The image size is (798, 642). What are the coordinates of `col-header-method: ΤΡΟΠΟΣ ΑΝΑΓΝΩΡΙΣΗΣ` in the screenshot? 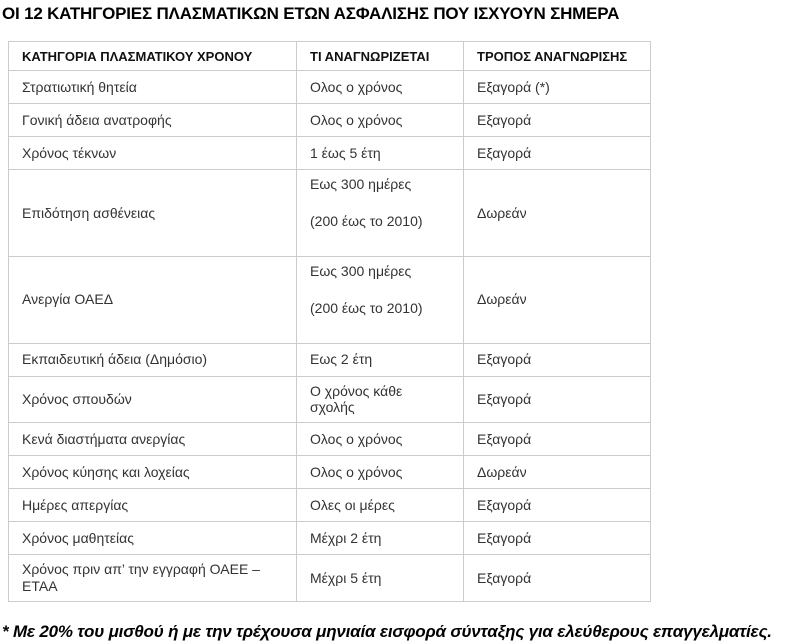 It's located at (557, 56).